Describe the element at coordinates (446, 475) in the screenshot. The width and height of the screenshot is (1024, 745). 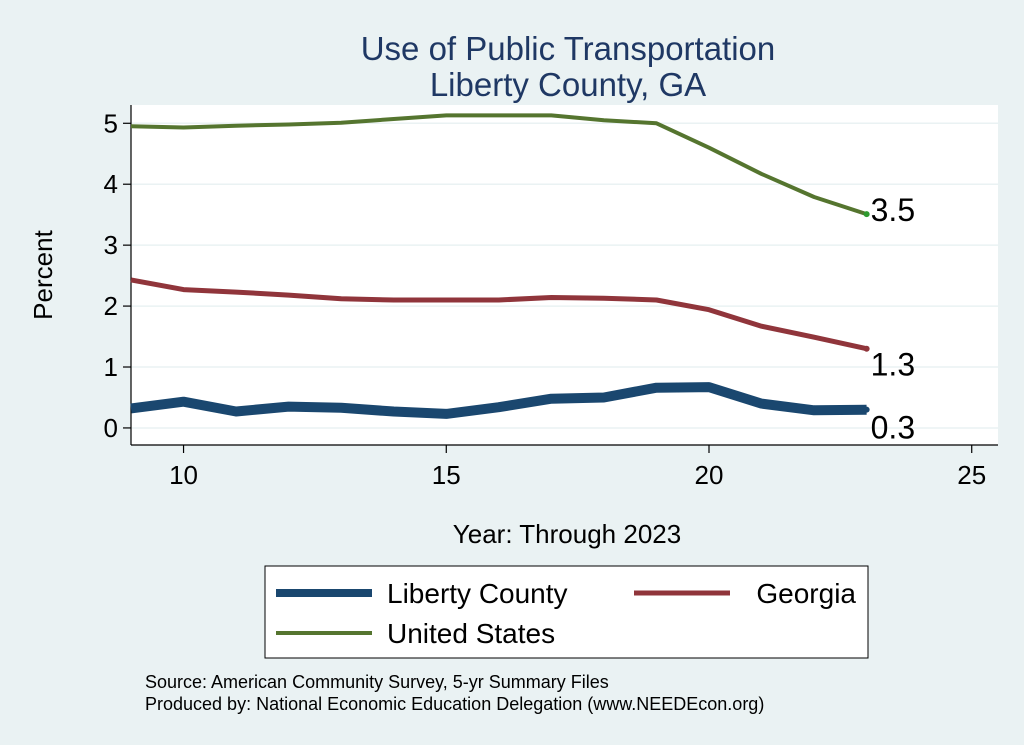
I see `x-tick-label-15: 15` at that location.